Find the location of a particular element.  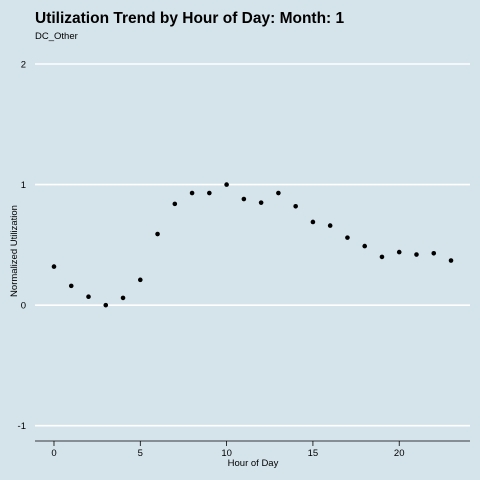

y-tick-label: 2 is located at coordinates (23, 65).